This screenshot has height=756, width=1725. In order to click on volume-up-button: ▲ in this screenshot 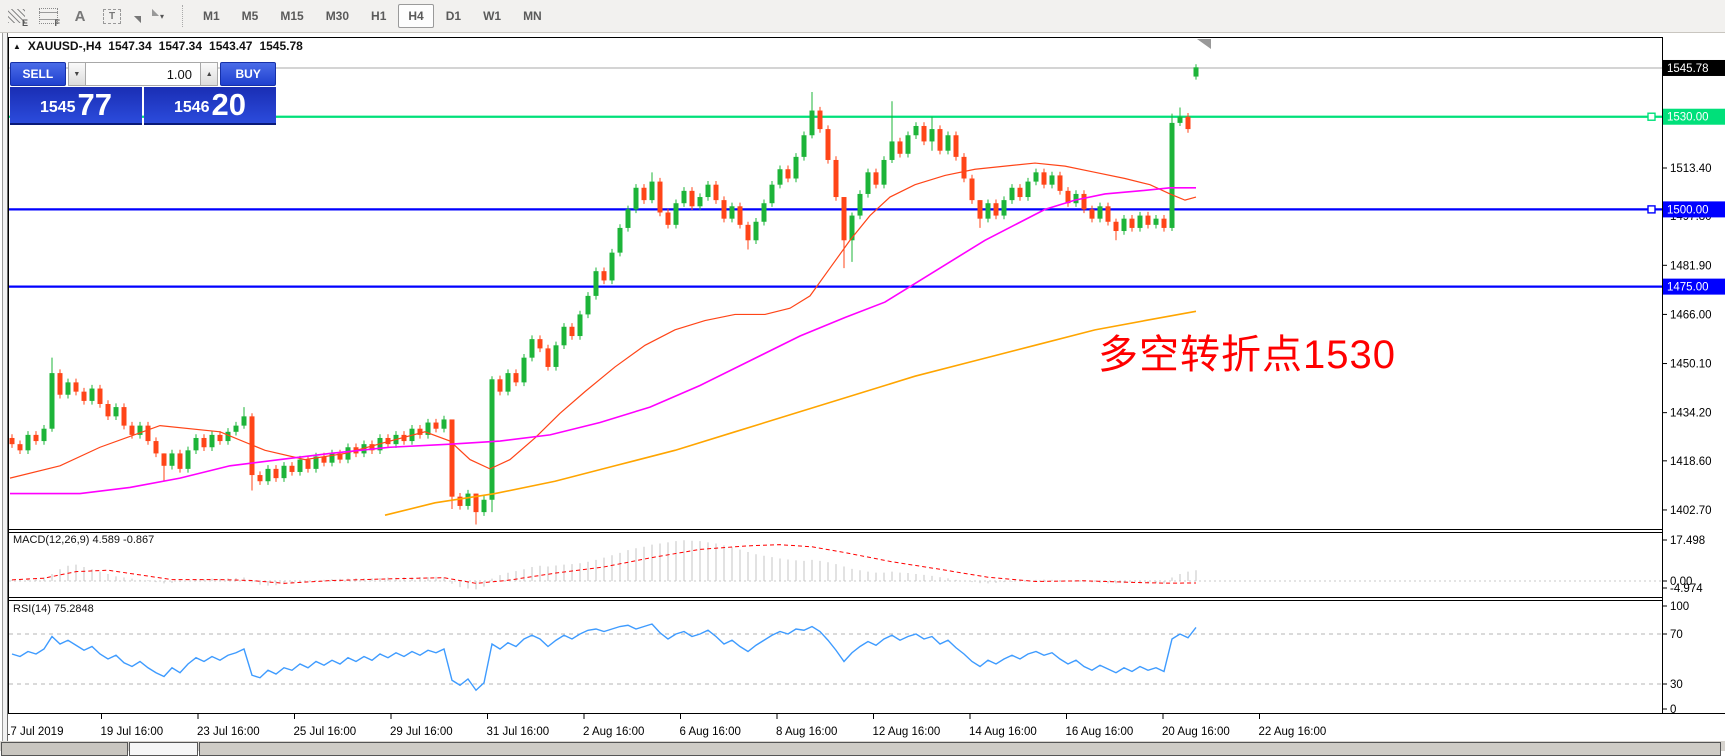, I will do `click(209, 74)`.